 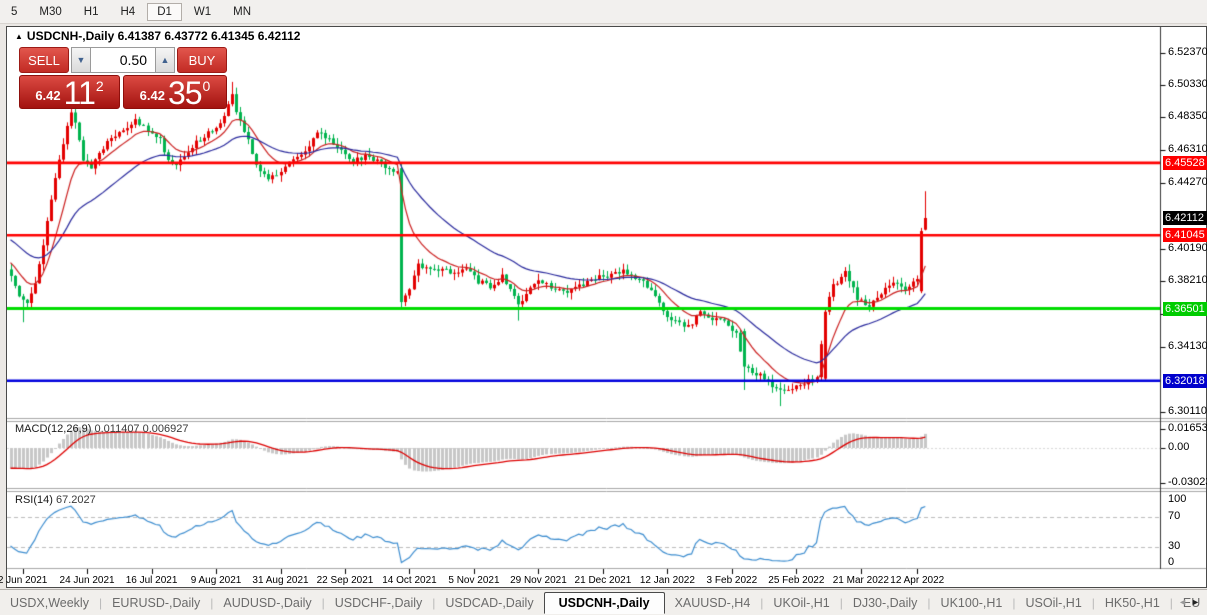 I want to click on price-tick-label: 6.38210, so click(x=1187, y=279).